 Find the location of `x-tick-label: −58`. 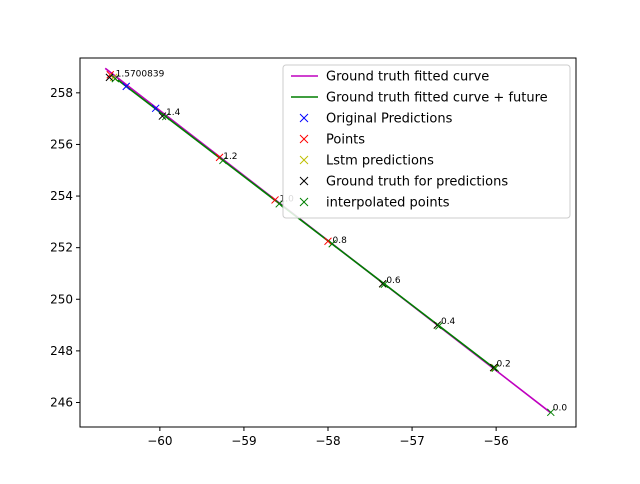

x-tick-label: −58 is located at coordinates (327, 441).